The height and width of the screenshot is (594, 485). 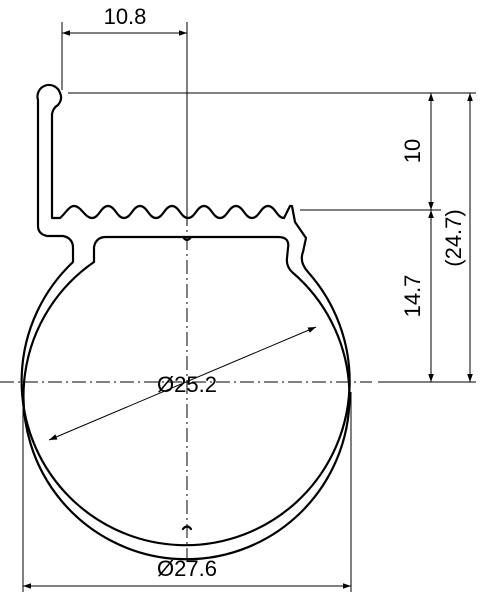 I want to click on dimension-lower-height: 14.7, so click(x=412, y=296).